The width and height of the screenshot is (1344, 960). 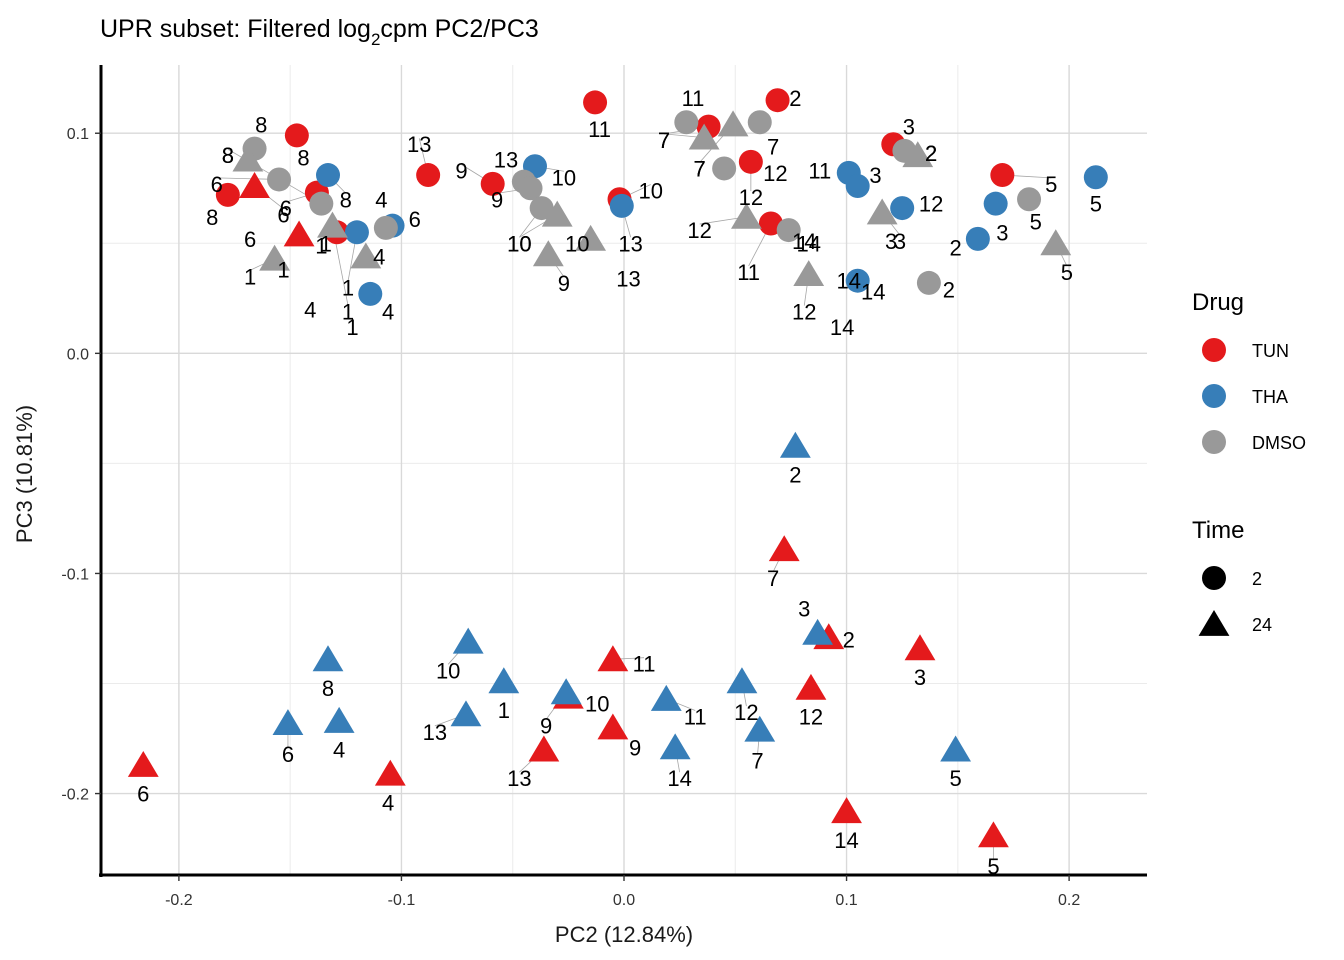 What do you see at coordinates (624, 900) in the screenshot?
I see `x-tick-label: 0.0` at bounding box center [624, 900].